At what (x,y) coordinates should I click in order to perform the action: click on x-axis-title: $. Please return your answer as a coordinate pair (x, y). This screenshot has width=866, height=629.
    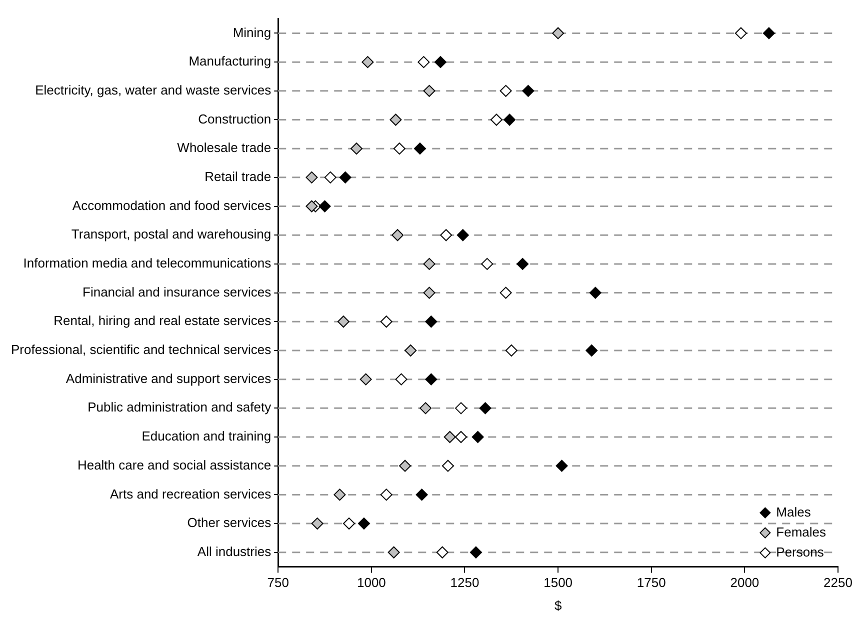
    Looking at the image, I should click on (558, 605).